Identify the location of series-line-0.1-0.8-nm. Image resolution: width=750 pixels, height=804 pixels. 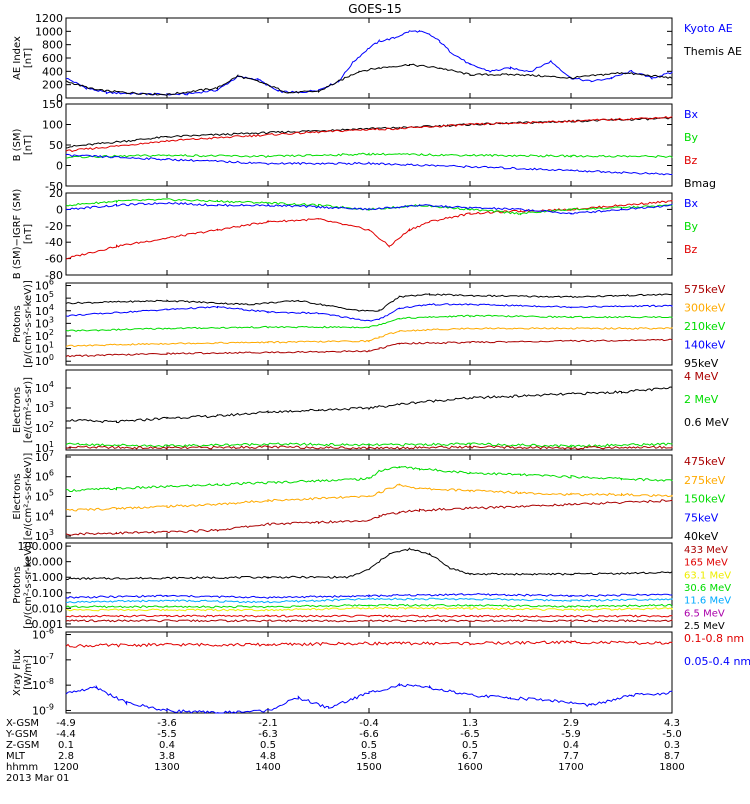
(369, 644).